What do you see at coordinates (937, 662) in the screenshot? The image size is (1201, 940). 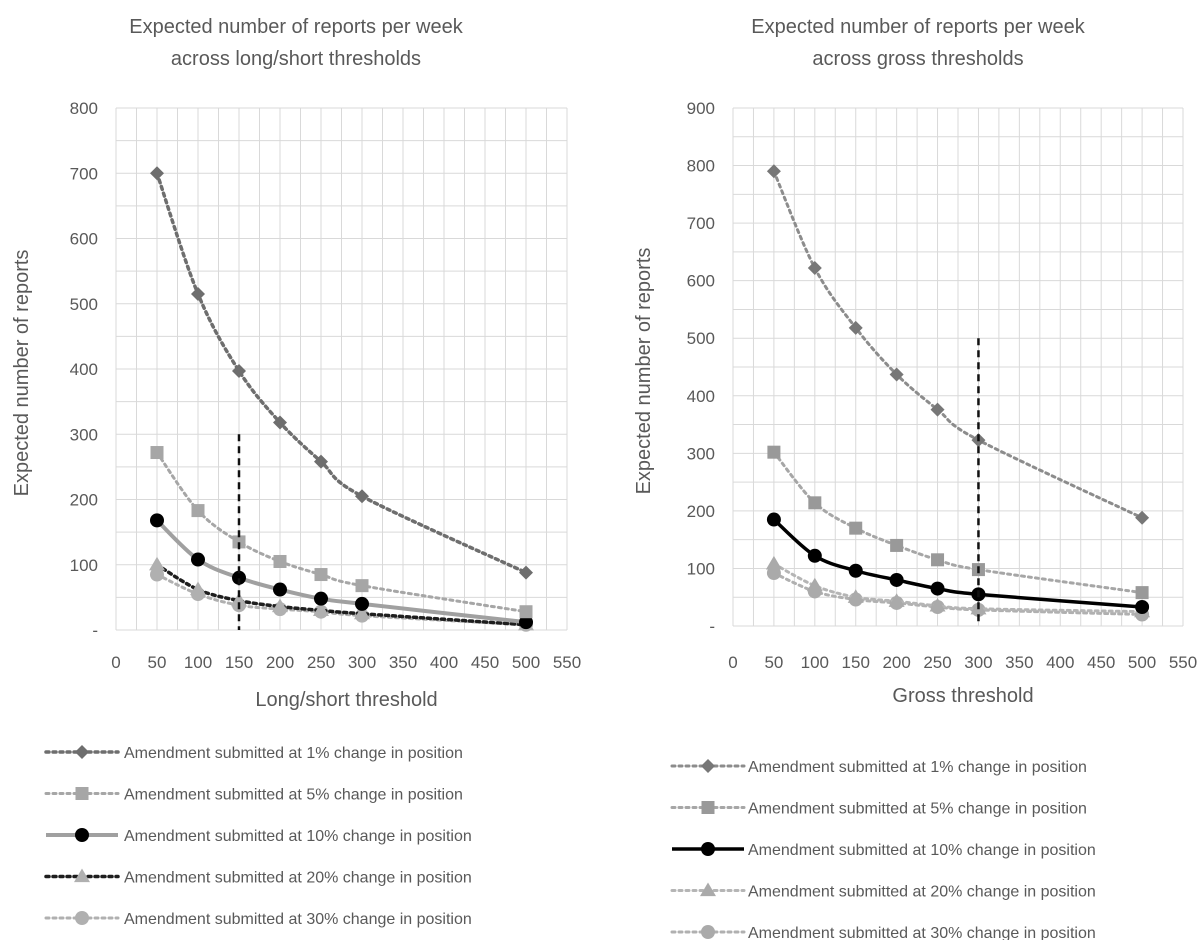 I see `x-tick-label: 250` at bounding box center [937, 662].